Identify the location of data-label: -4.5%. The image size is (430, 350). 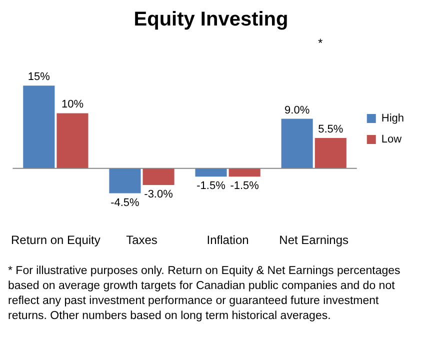
(125, 202).